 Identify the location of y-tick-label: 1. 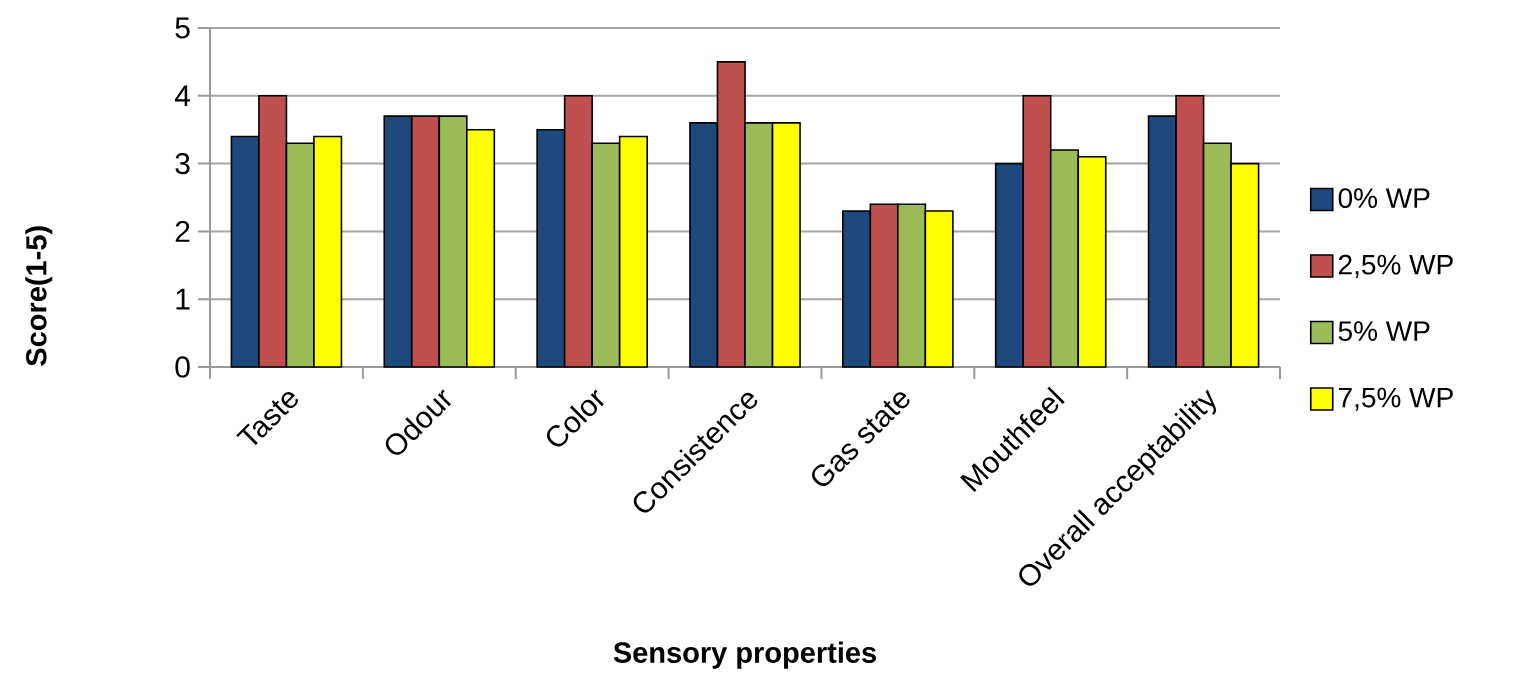
(183, 299).